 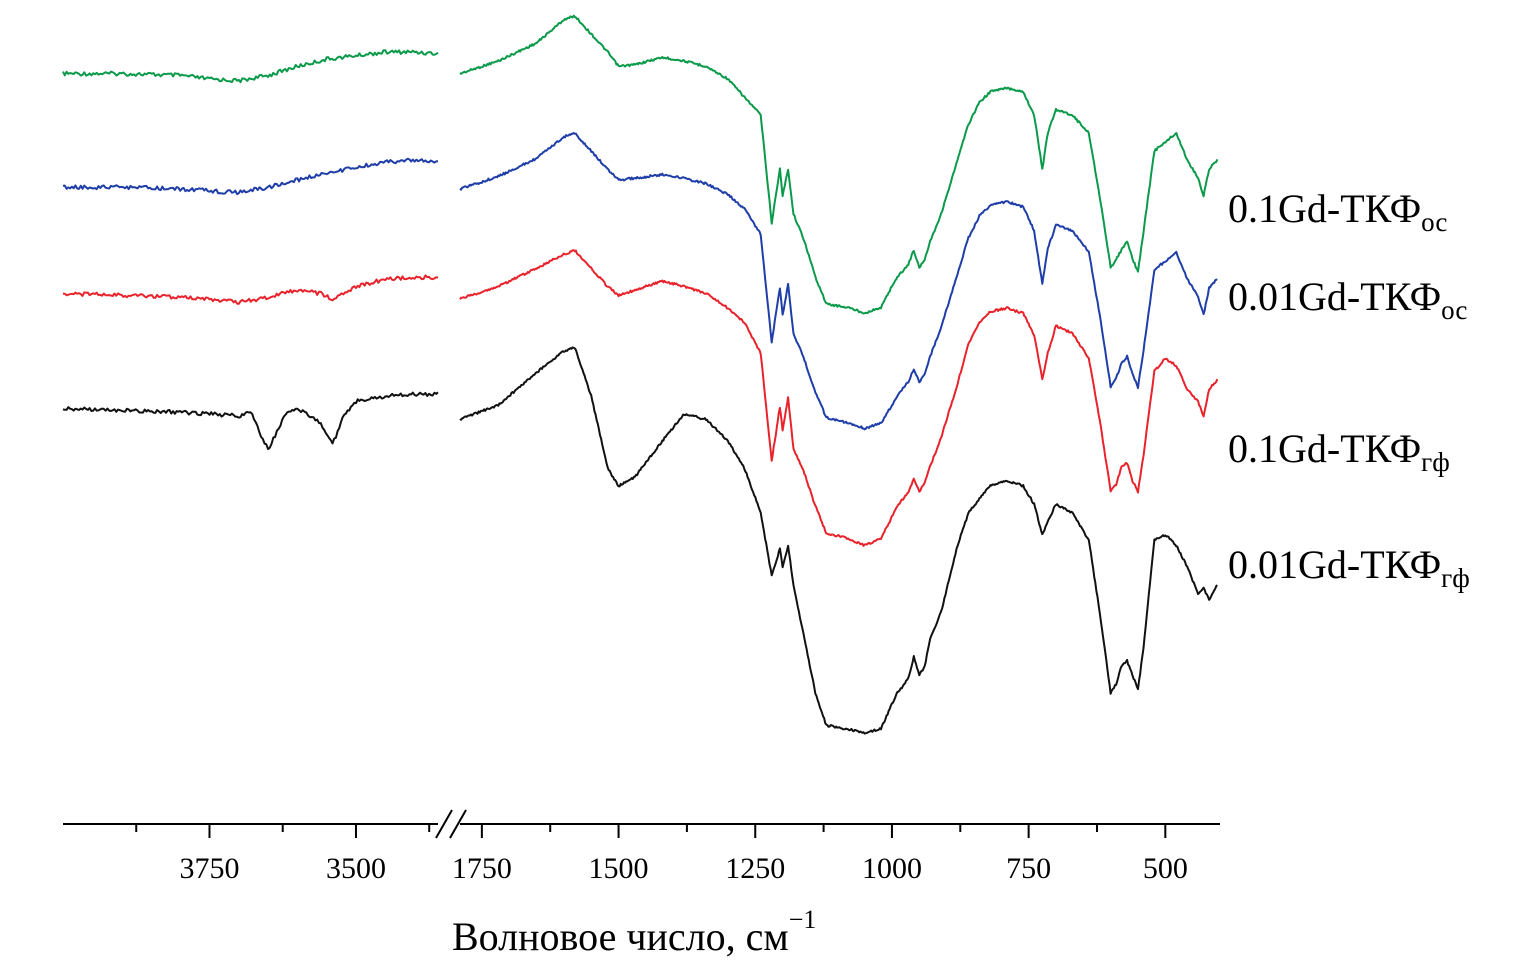 What do you see at coordinates (250, 66) in the screenshot?
I see `series-line-1-high` at bounding box center [250, 66].